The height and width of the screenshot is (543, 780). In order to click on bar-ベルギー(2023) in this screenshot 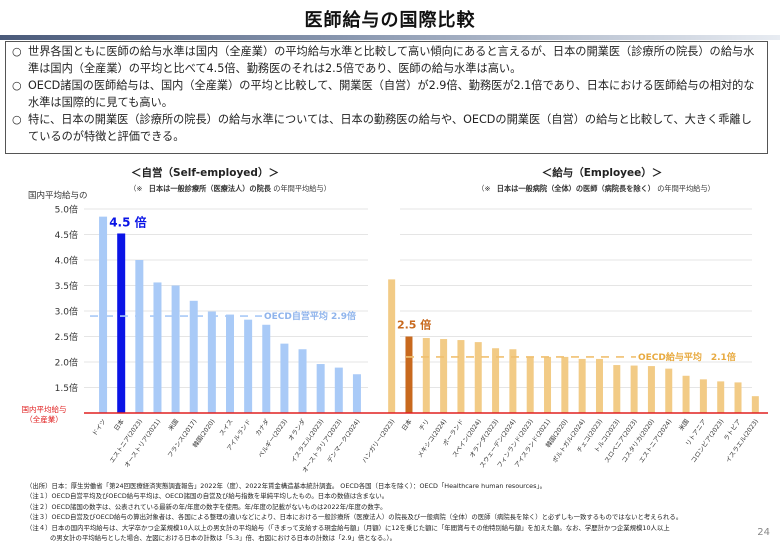, I will do `click(284, 378)`.